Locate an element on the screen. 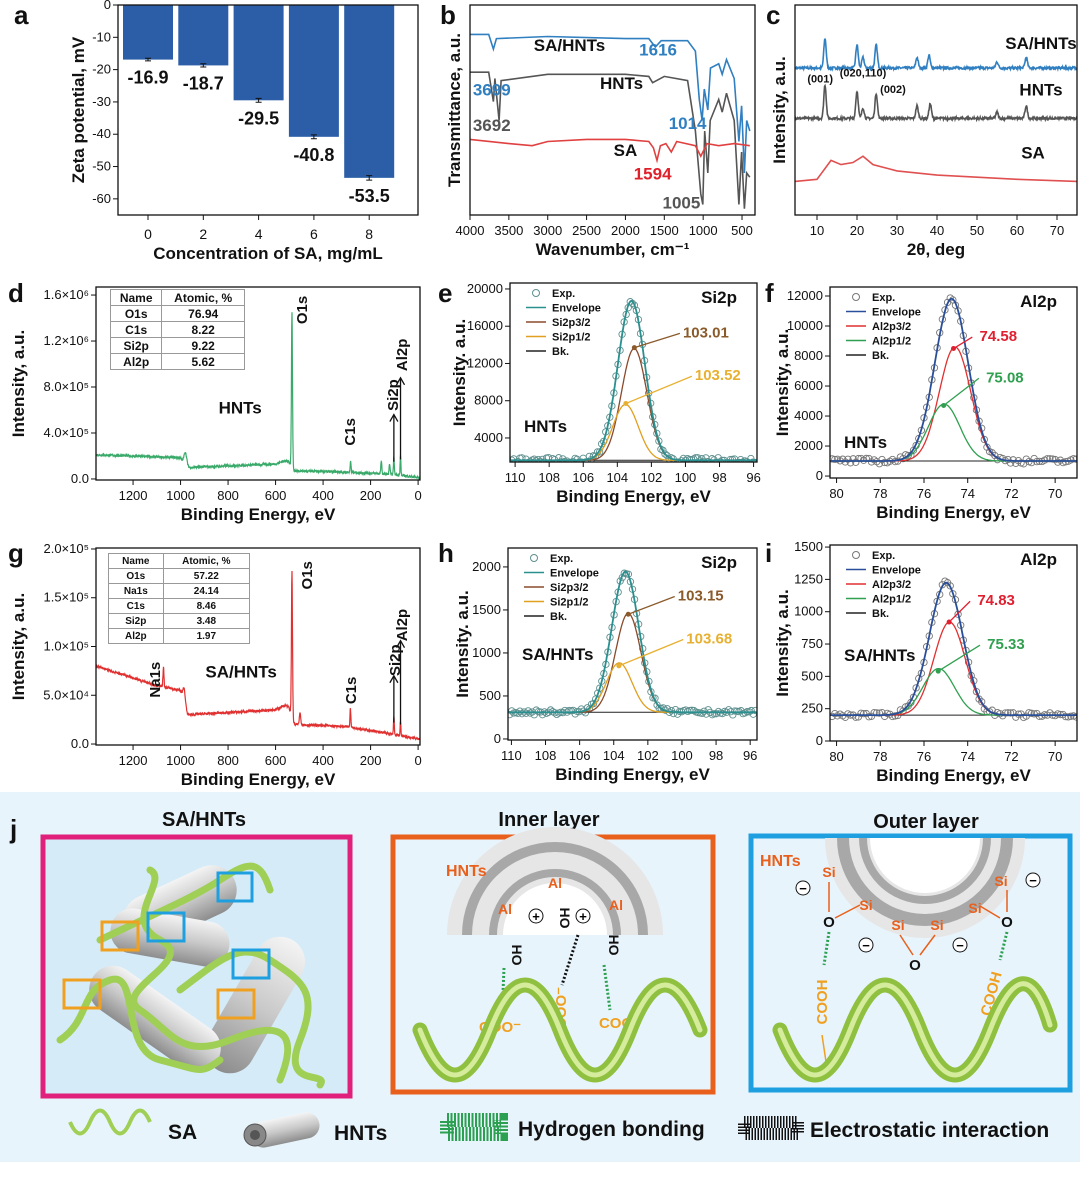 The width and height of the screenshot is (1080, 1184). annotation-label: SA is located at coordinates (1033, 152).